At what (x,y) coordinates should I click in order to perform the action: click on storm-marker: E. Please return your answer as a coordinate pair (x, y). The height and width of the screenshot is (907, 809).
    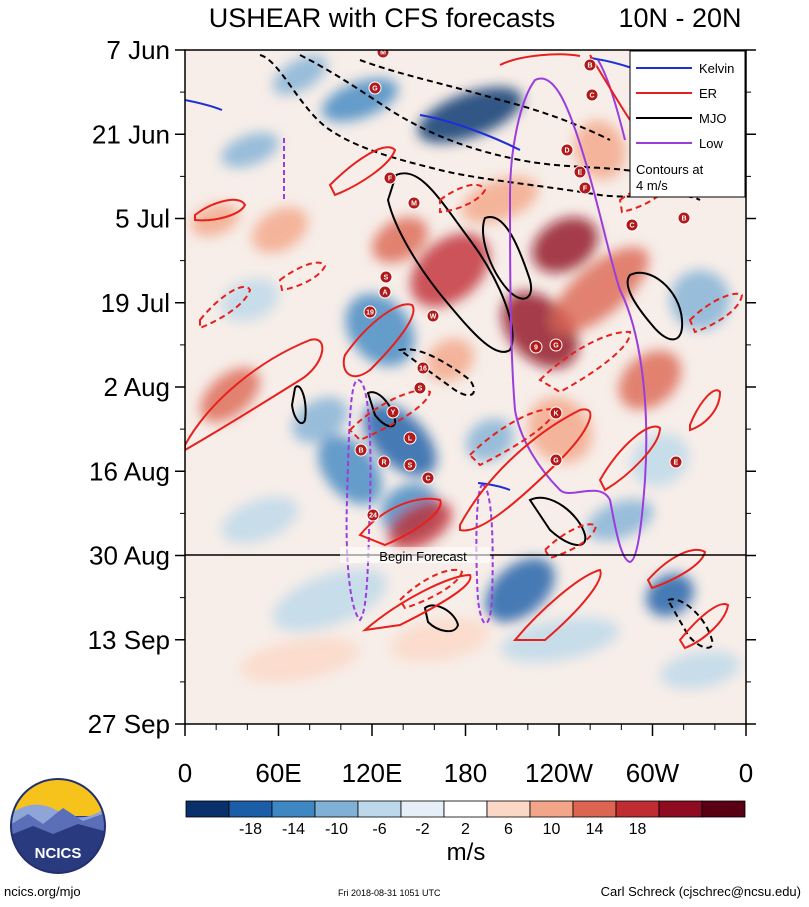
    Looking at the image, I should click on (580, 172).